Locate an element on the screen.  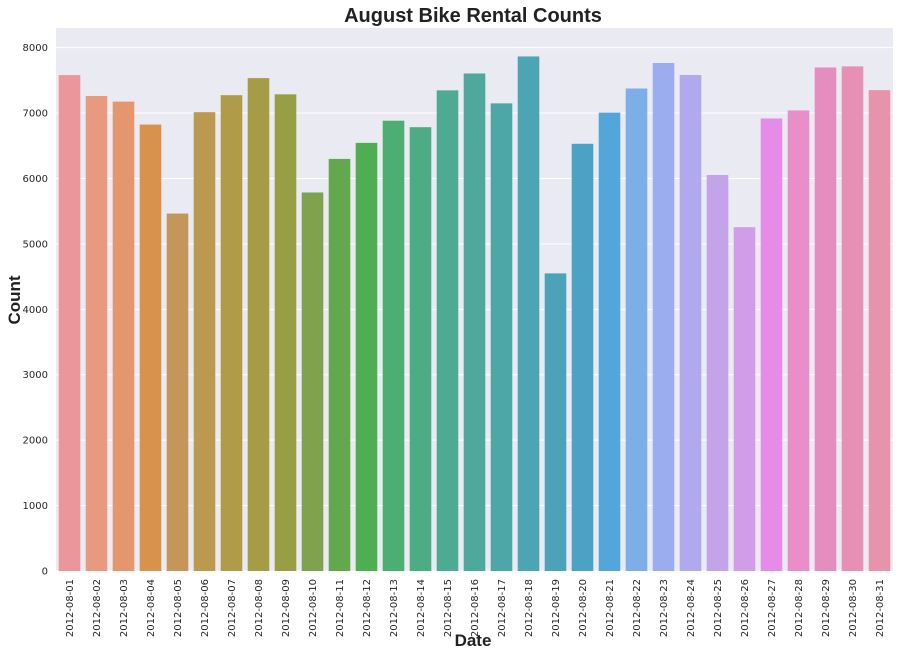
x-tick-label: 2012-08-16 is located at coordinates (475, 608).